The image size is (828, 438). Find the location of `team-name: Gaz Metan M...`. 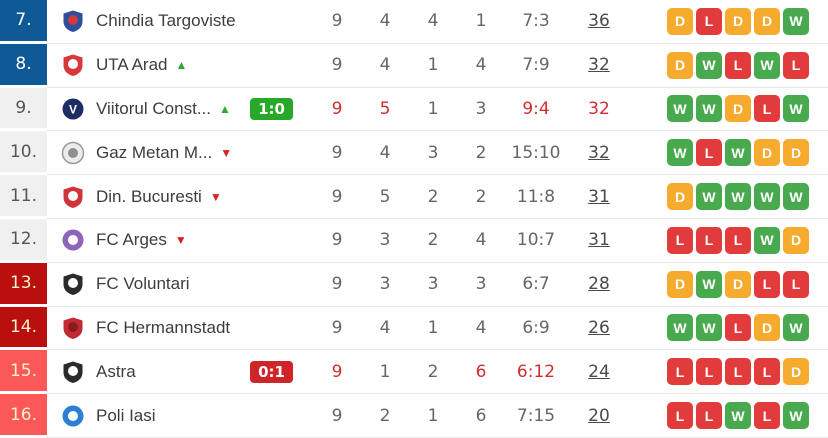

team-name: Gaz Metan M... is located at coordinates (154, 152).